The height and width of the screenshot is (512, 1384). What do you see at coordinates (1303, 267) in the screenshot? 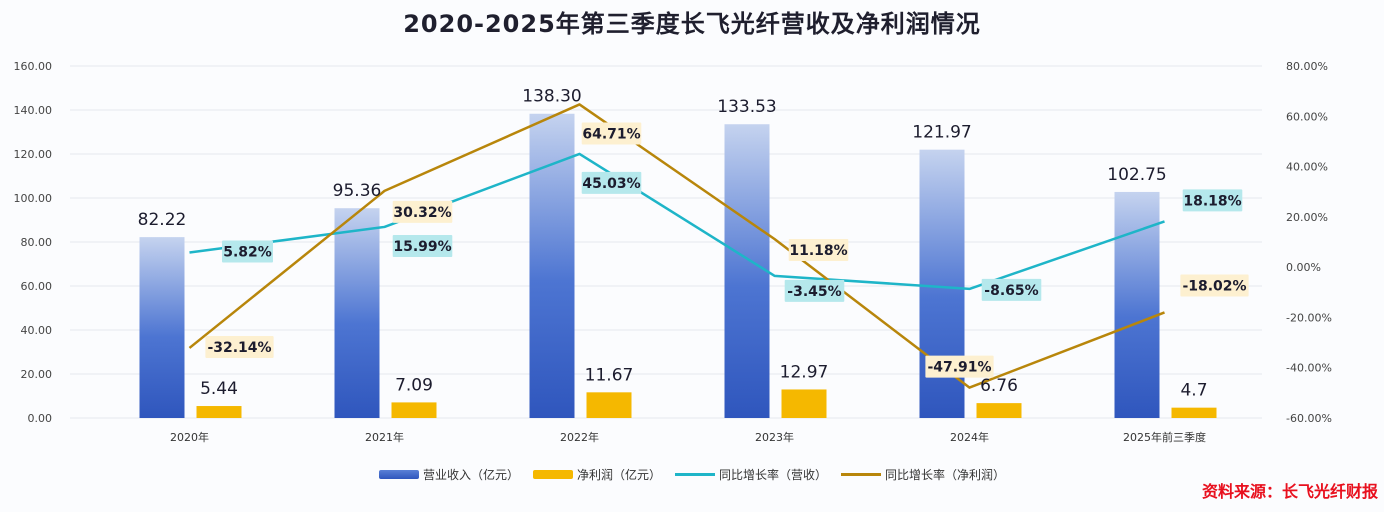
I see `y2-tick-label: 0.00%` at bounding box center [1303, 267].